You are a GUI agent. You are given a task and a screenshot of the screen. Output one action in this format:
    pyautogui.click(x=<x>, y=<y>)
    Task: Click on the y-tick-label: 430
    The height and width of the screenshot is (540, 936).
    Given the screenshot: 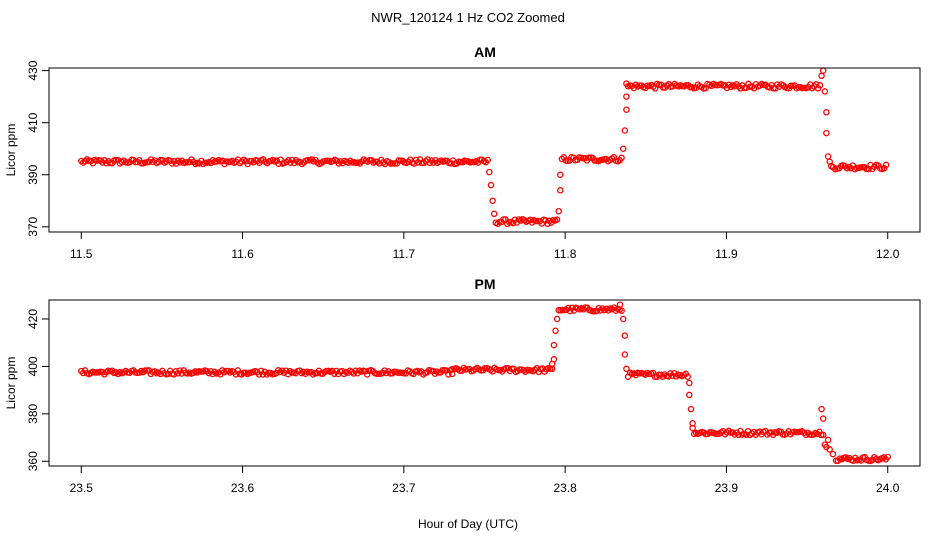 What is the action you would take?
    pyautogui.click(x=33, y=70)
    